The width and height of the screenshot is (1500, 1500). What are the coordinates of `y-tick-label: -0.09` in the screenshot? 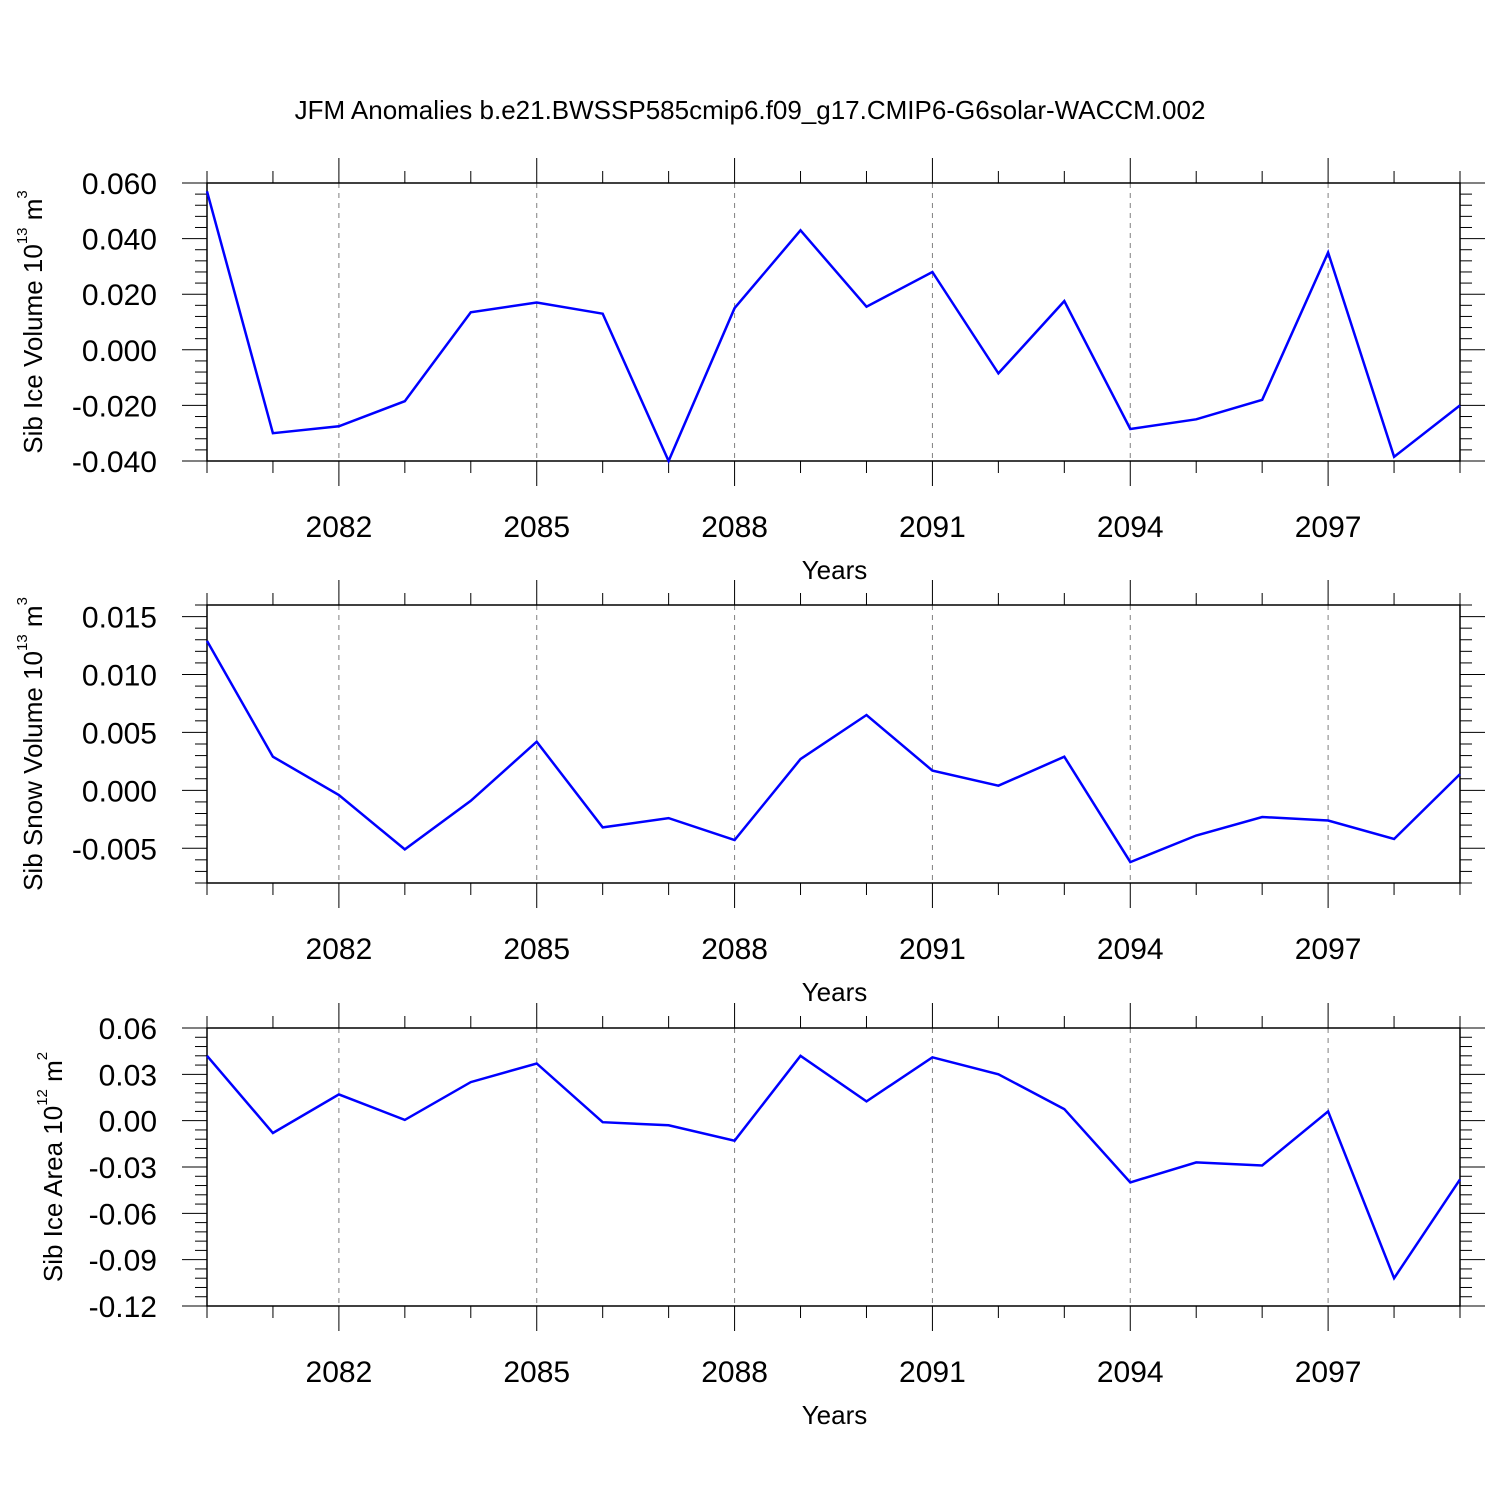 It's located at (123, 1261).